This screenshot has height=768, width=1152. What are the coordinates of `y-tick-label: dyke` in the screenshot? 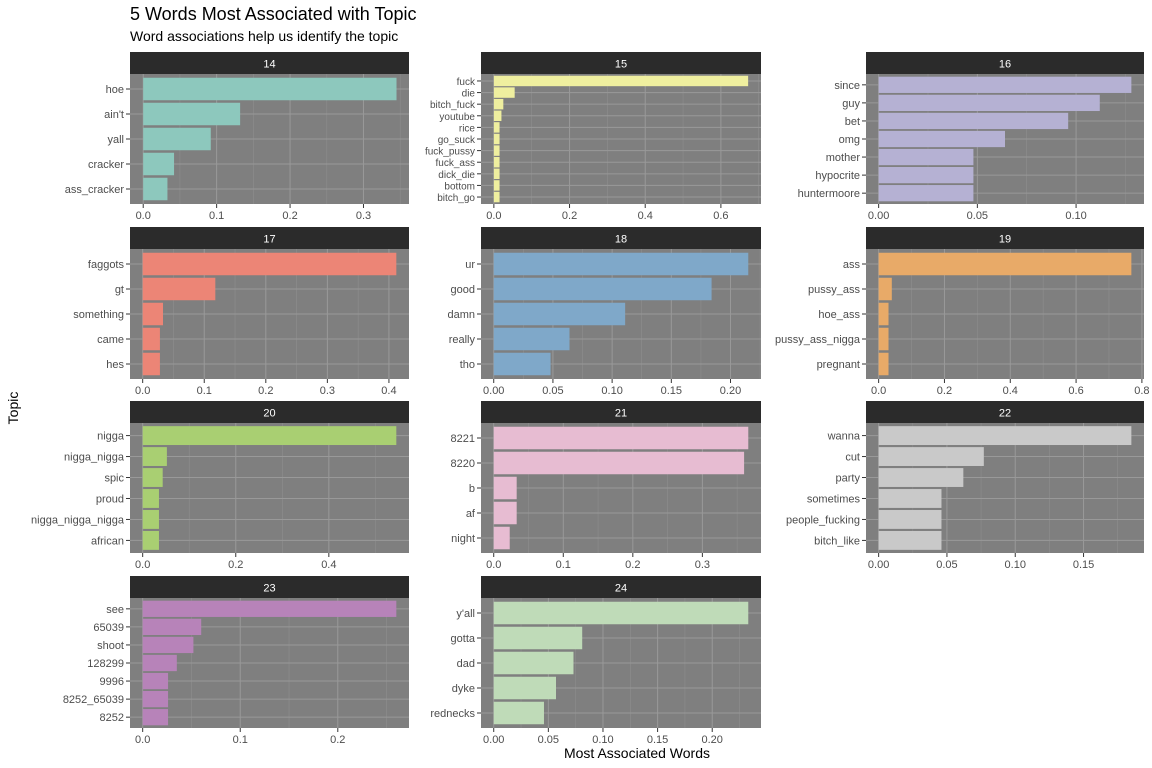 It's located at (463, 689).